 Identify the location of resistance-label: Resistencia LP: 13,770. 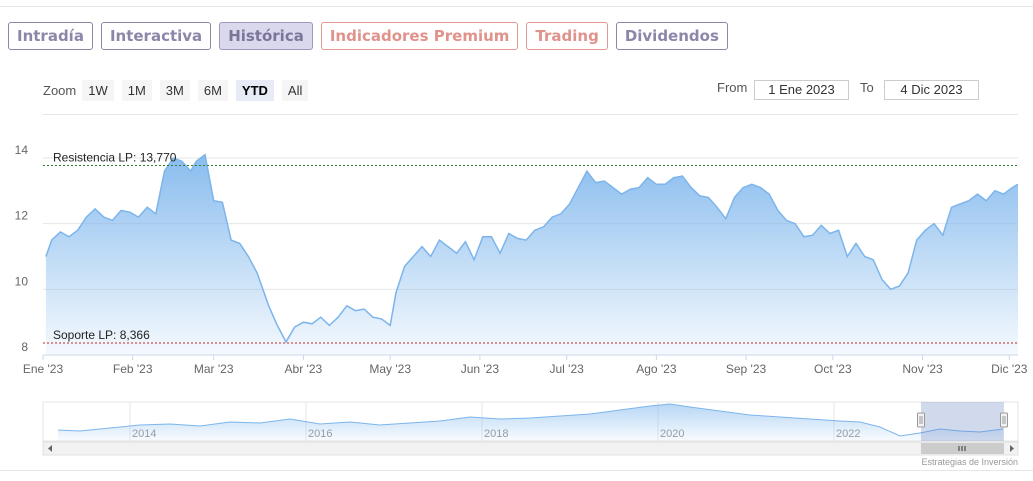
(115, 158).